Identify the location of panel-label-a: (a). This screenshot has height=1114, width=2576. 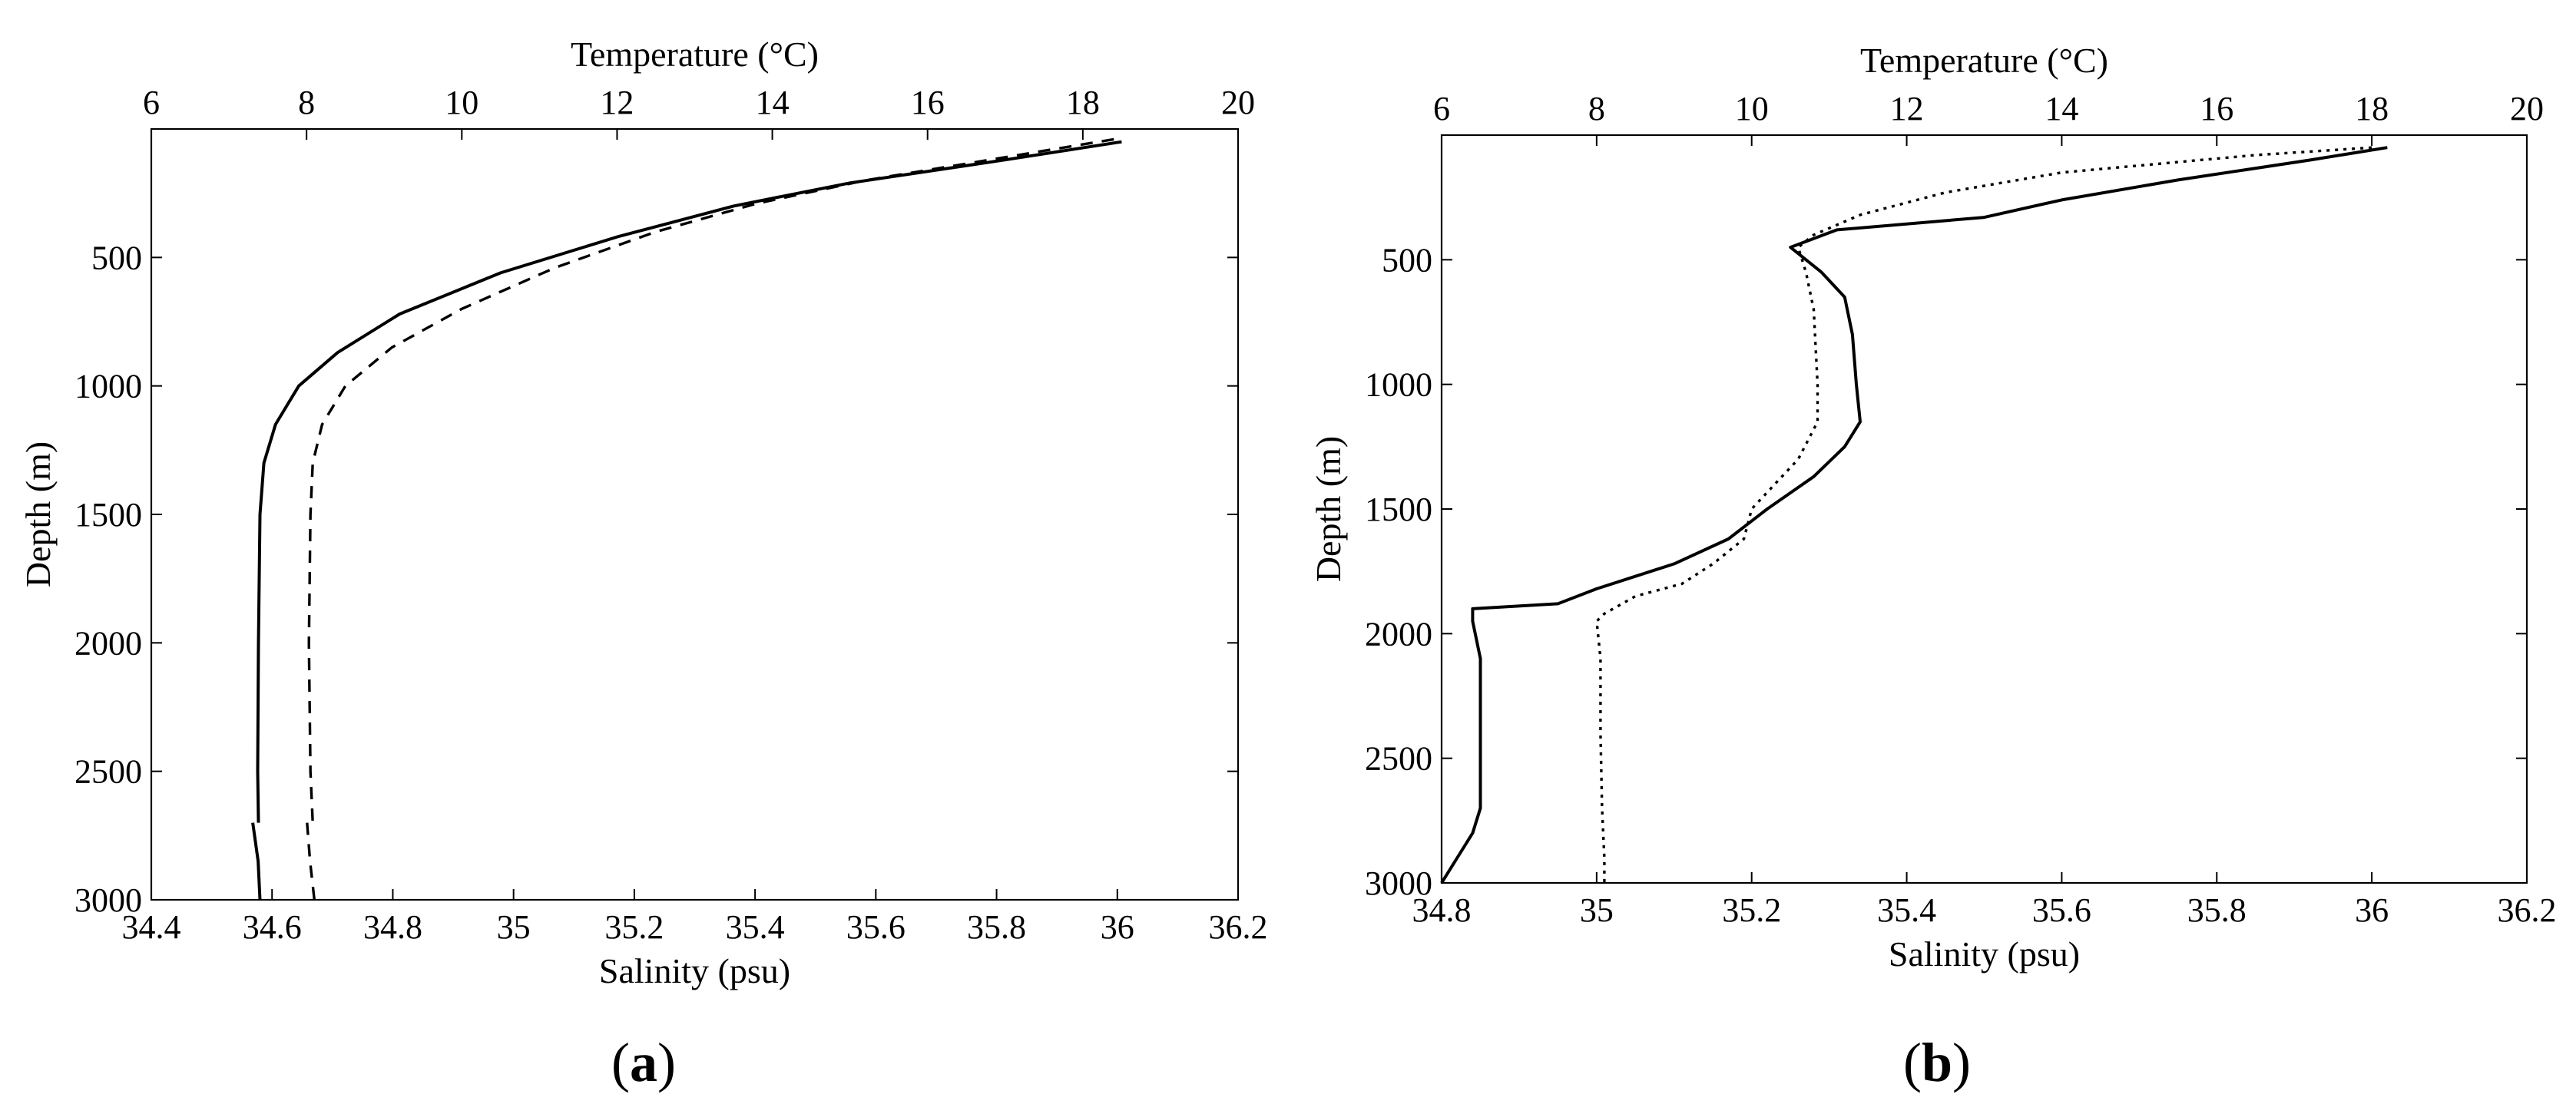
(643, 1062).